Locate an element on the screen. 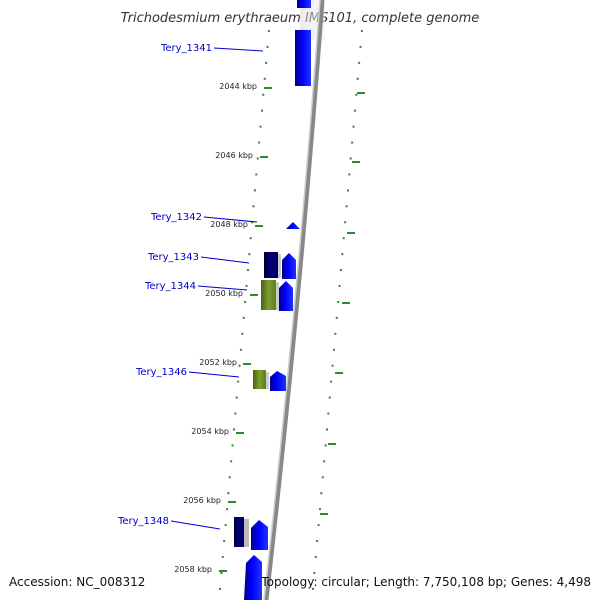  scale-label: 2048 kbp is located at coordinates (229, 224).